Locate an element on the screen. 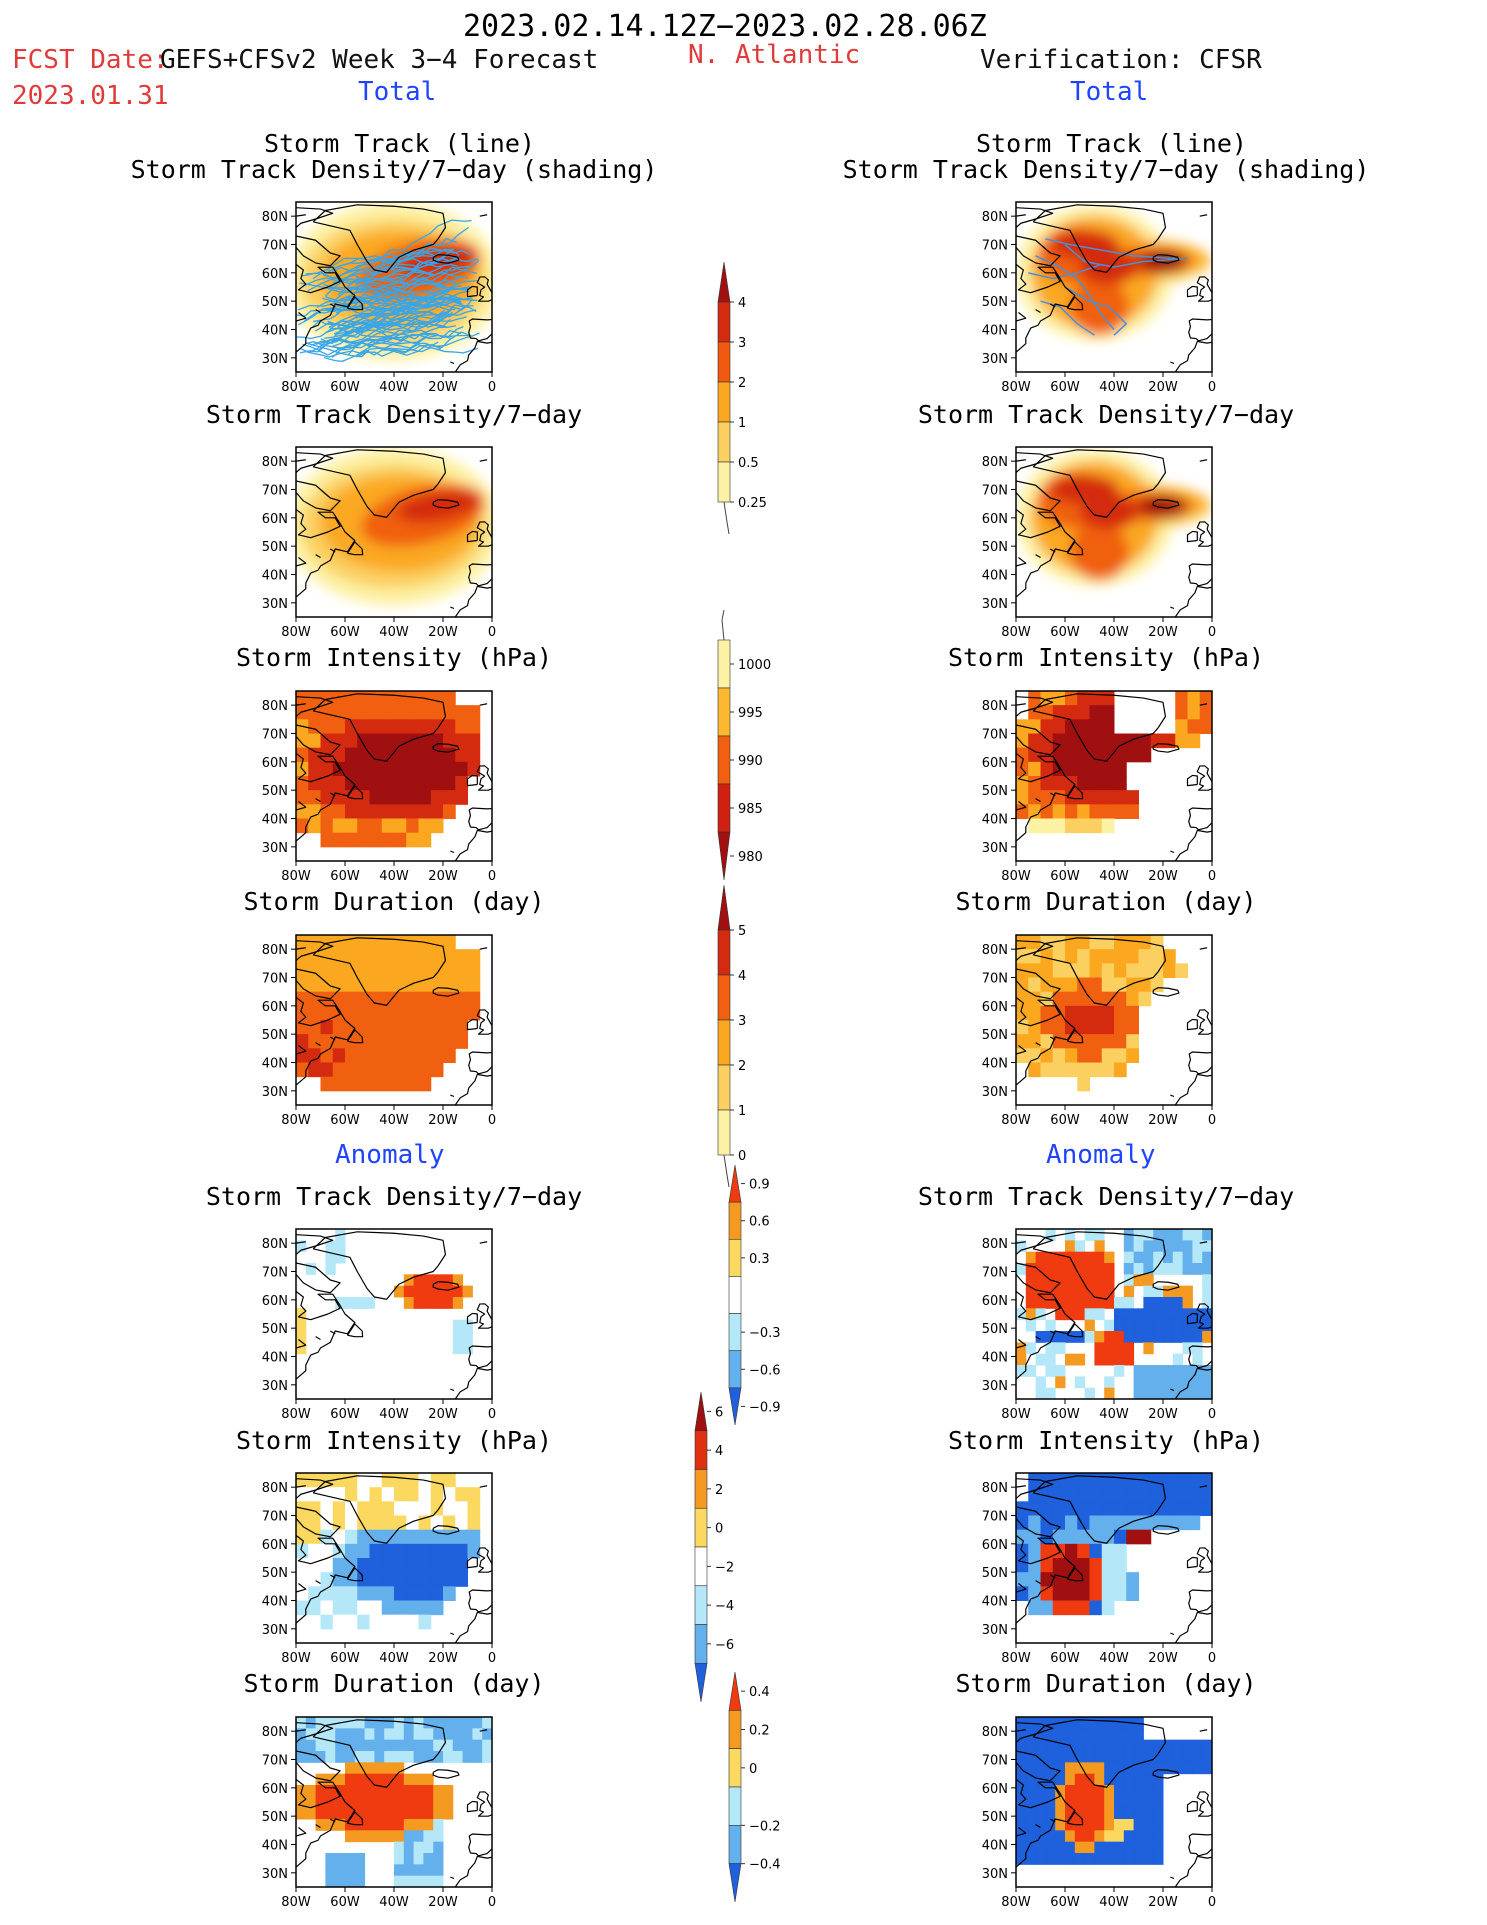 The height and width of the screenshot is (1925, 1487). title-r-duration: Storm Duration (day) is located at coordinates (1106, 901).